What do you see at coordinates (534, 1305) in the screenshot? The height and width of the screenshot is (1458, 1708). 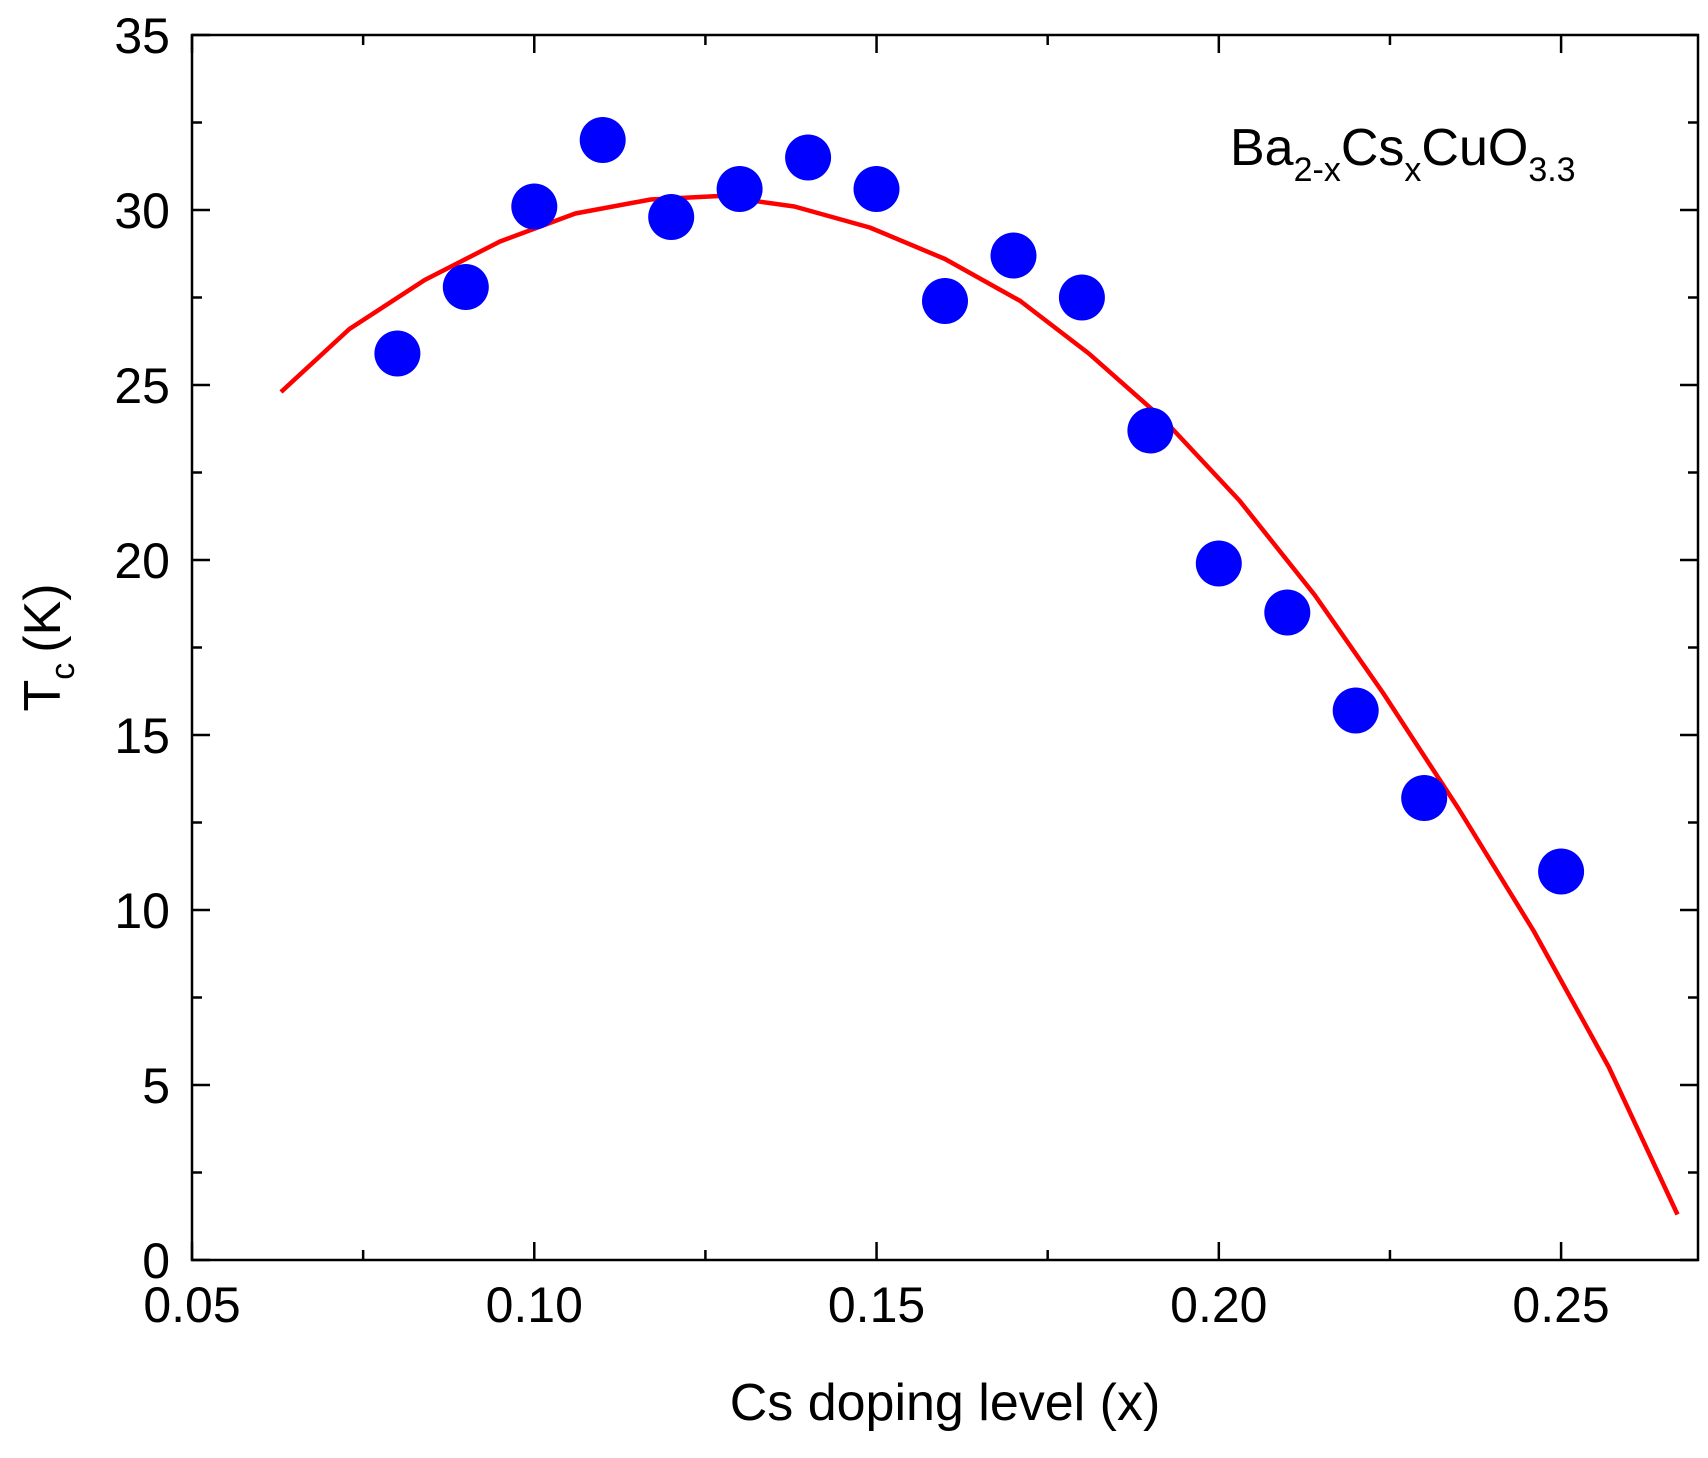 I see `x-tick-label: 0.10` at bounding box center [534, 1305].